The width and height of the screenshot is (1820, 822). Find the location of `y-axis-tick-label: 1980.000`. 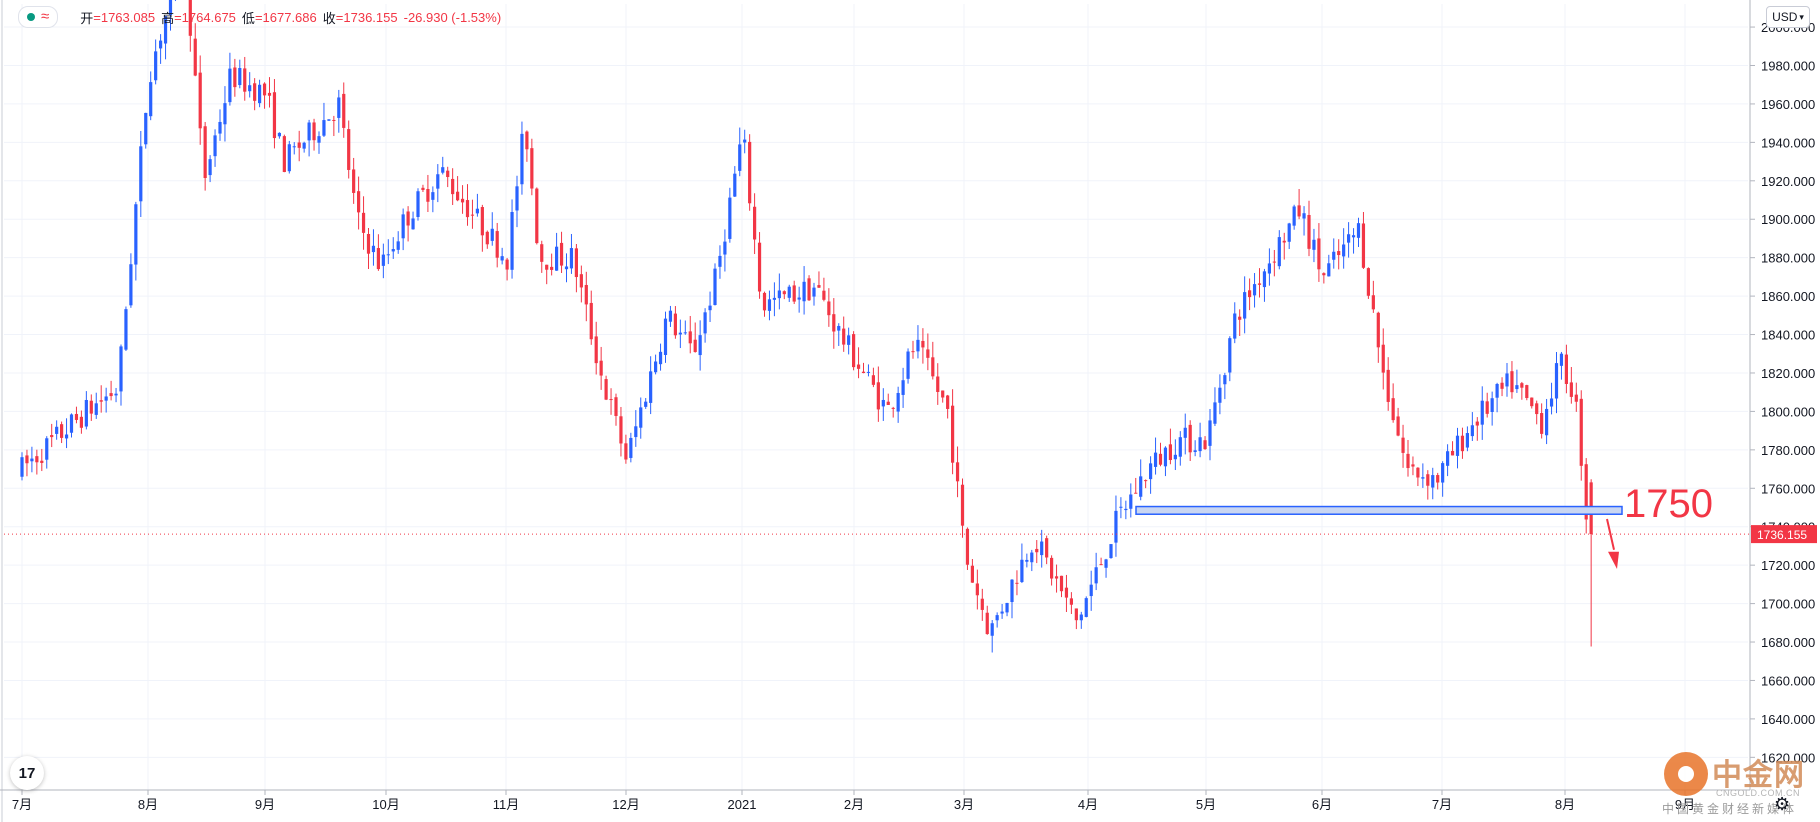

y-axis-tick-label: 1980.000 is located at coordinates (1788, 65).